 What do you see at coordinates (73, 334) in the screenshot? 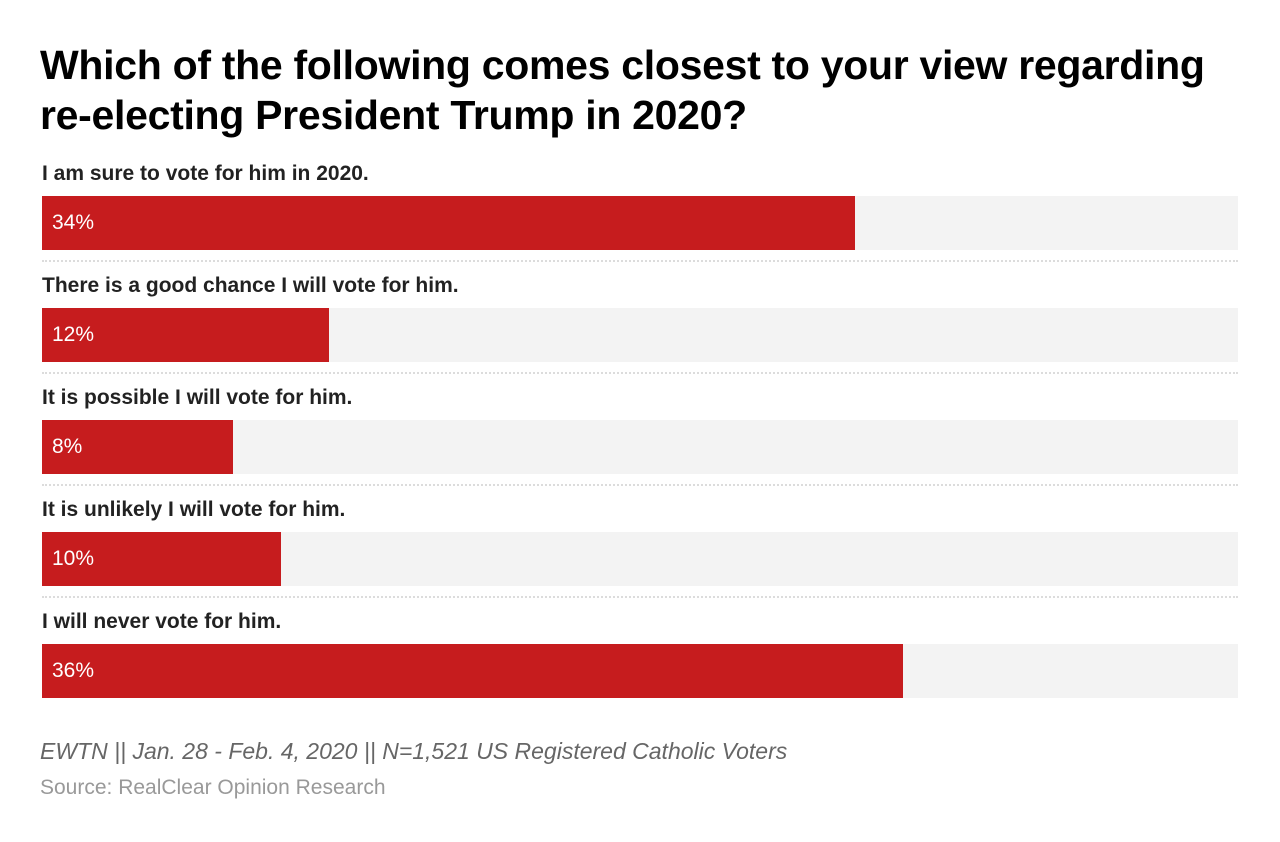
I see `bar-value-label: 12%` at bounding box center [73, 334].